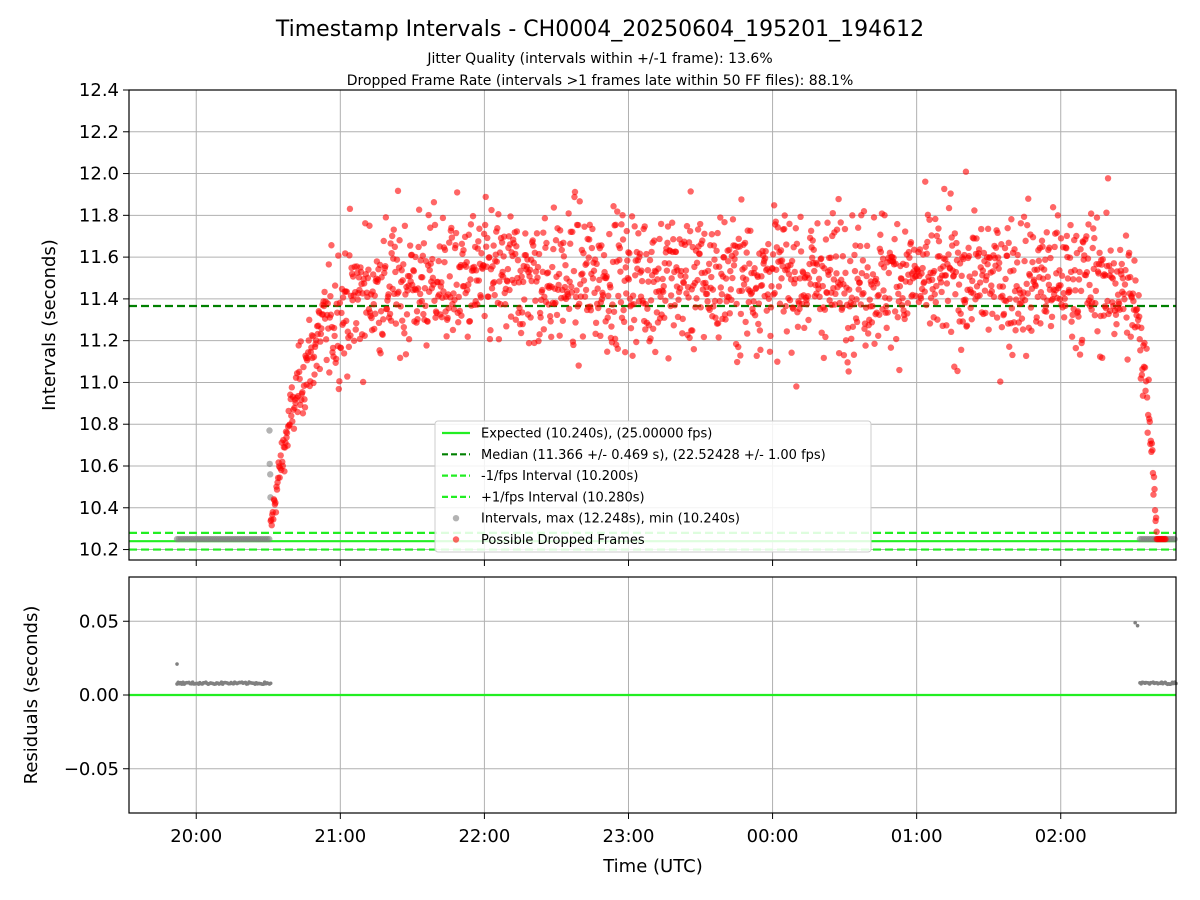  I want to click on bottom-y-tick-label: −0.05, so click(91, 769).